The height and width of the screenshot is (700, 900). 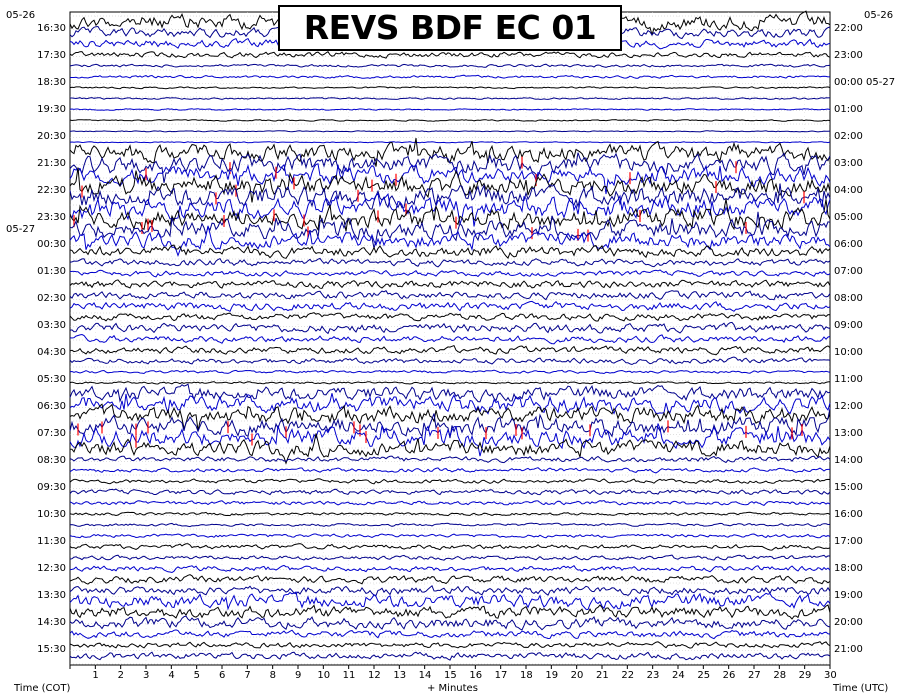 I want to click on x-tick-label: 20, so click(x=577, y=675).